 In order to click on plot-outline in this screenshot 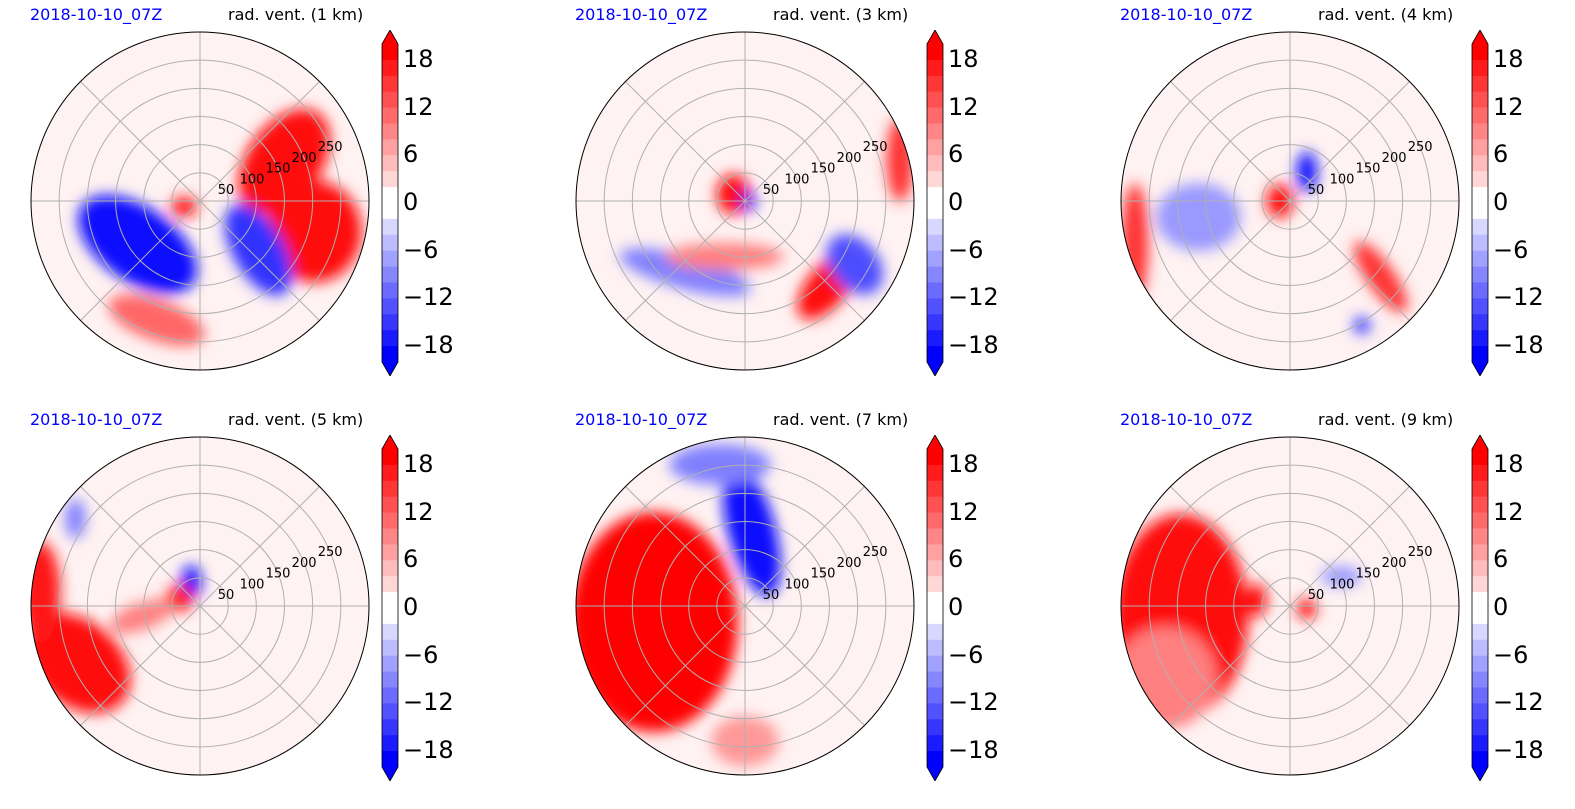, I will do `click(200, 606)`.